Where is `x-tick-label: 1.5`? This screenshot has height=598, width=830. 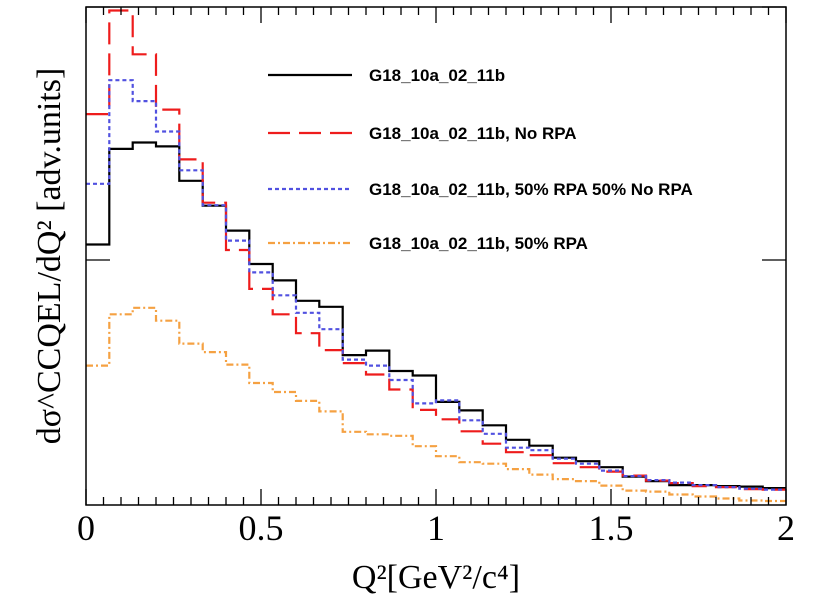 x-tick-label: 1.5 is located at coordinates (611, 528).